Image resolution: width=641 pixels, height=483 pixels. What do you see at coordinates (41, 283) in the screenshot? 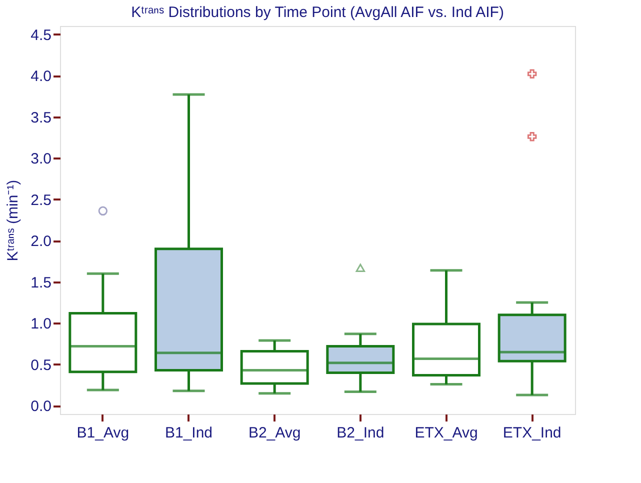
I see `y-tick-label: 1.5` at bounding box center [41, 283].